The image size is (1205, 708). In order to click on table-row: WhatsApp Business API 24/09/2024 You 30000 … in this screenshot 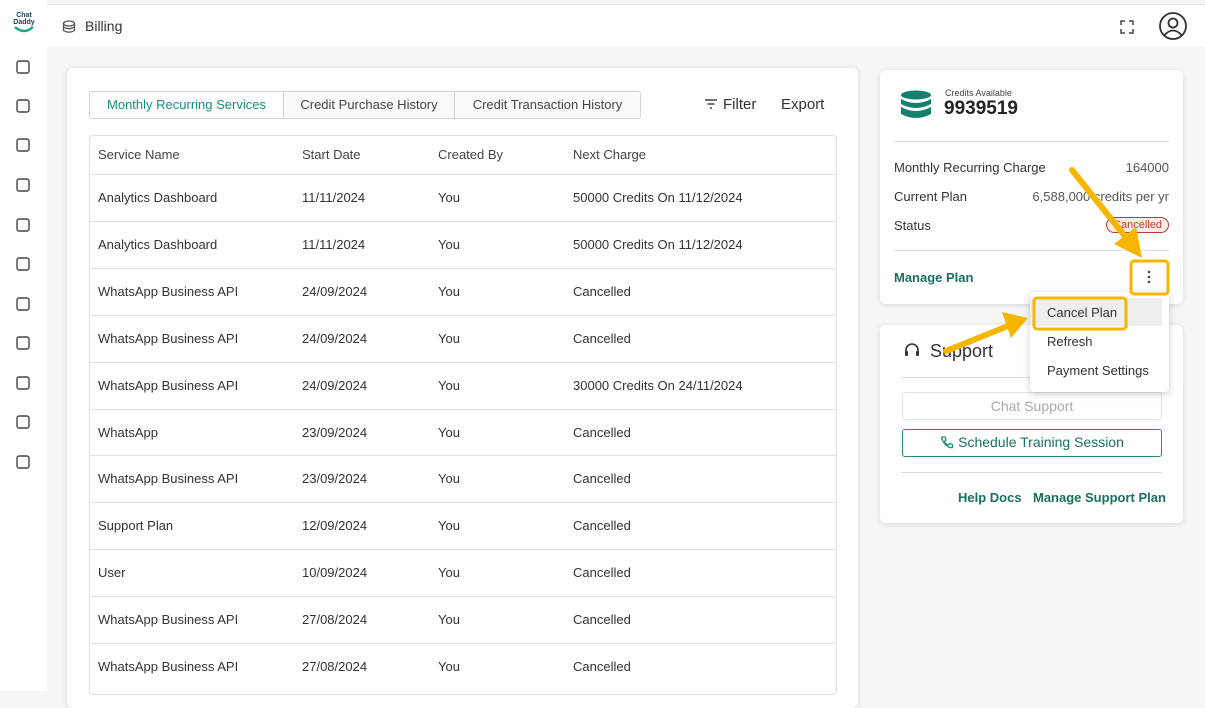, I will do `click(463, 385)`.